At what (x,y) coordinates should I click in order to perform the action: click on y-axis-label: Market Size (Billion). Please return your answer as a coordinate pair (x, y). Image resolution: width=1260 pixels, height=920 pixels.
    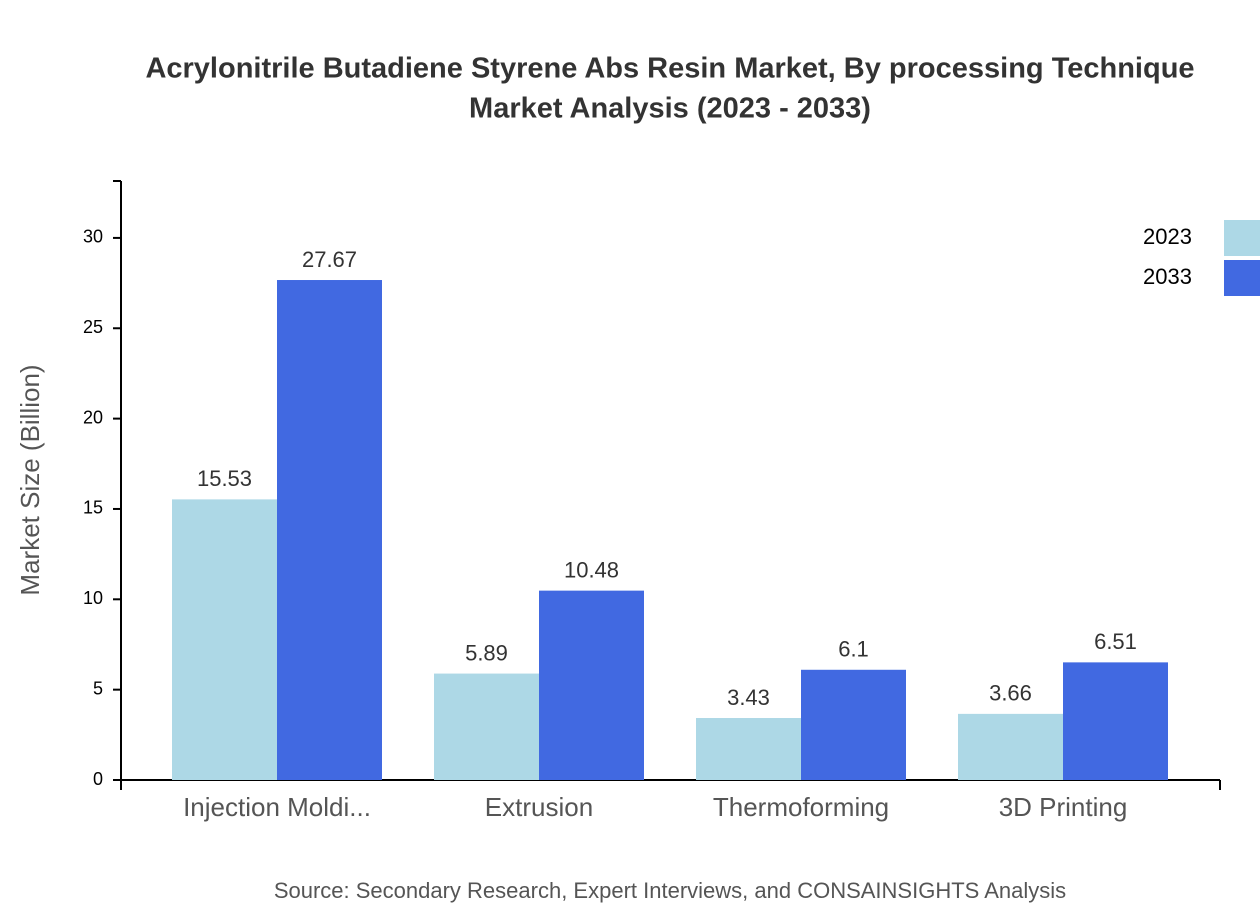
    Looking at the image, I should click on (30, 479).